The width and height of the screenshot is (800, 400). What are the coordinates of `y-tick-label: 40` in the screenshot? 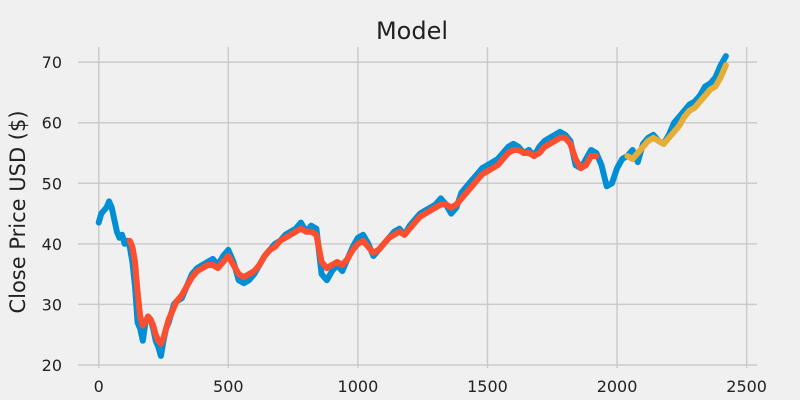 It's located at (52, 244).